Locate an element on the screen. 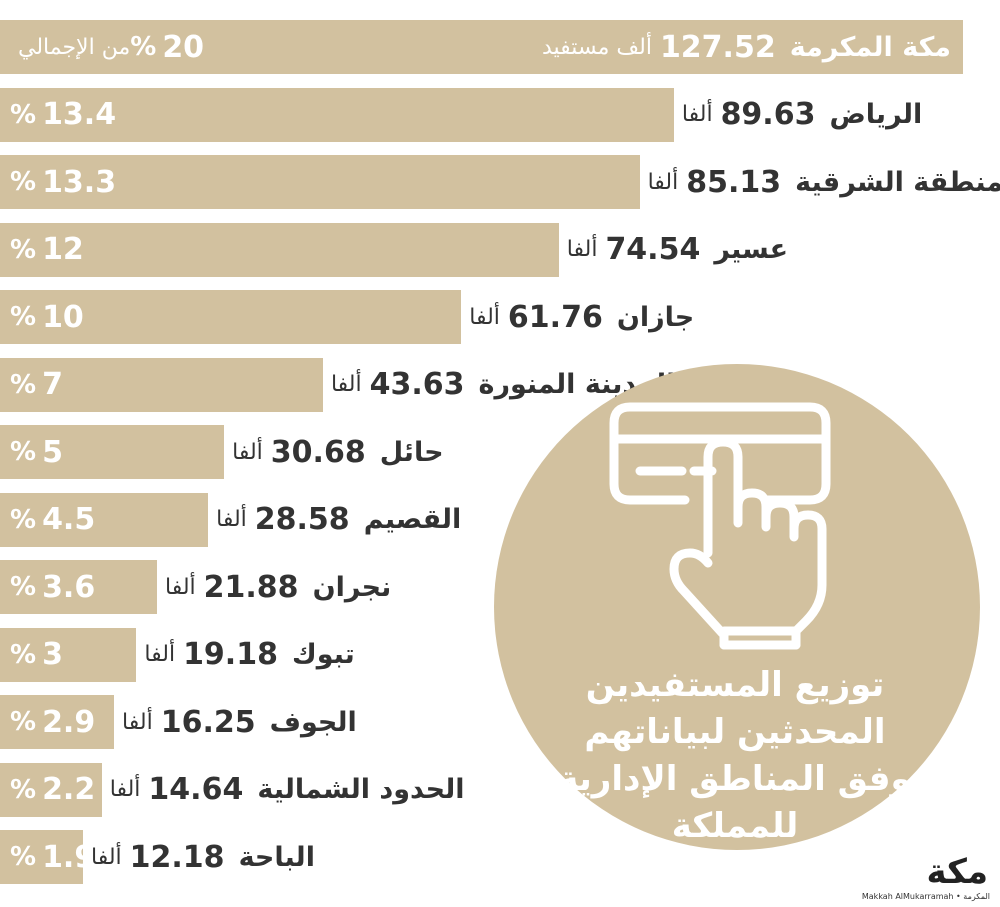 This screenshot has height=907, width=1000. region-name: الباحة is located at coordinates (276, 857).